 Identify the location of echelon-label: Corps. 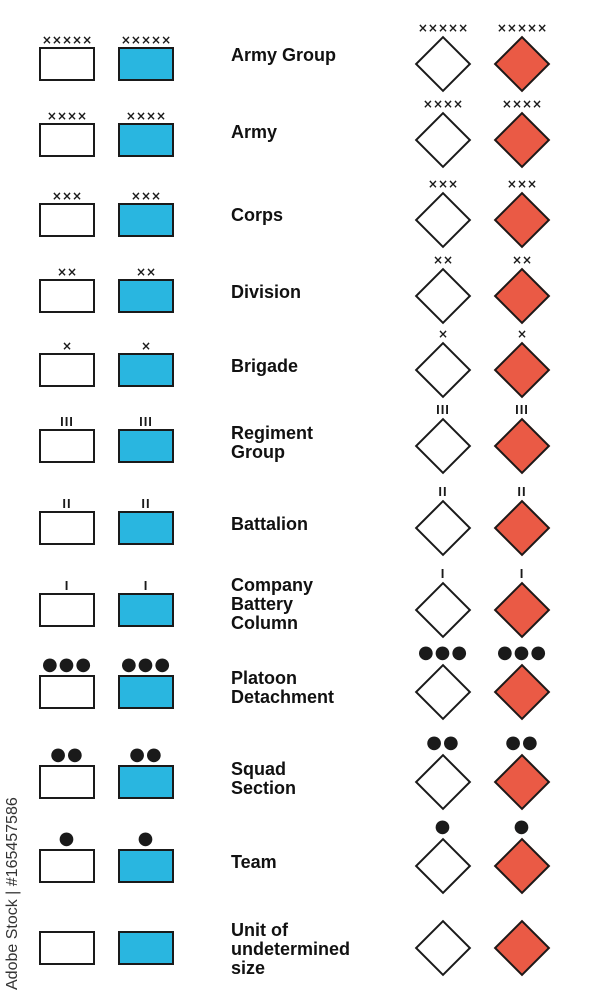
(316, 215).